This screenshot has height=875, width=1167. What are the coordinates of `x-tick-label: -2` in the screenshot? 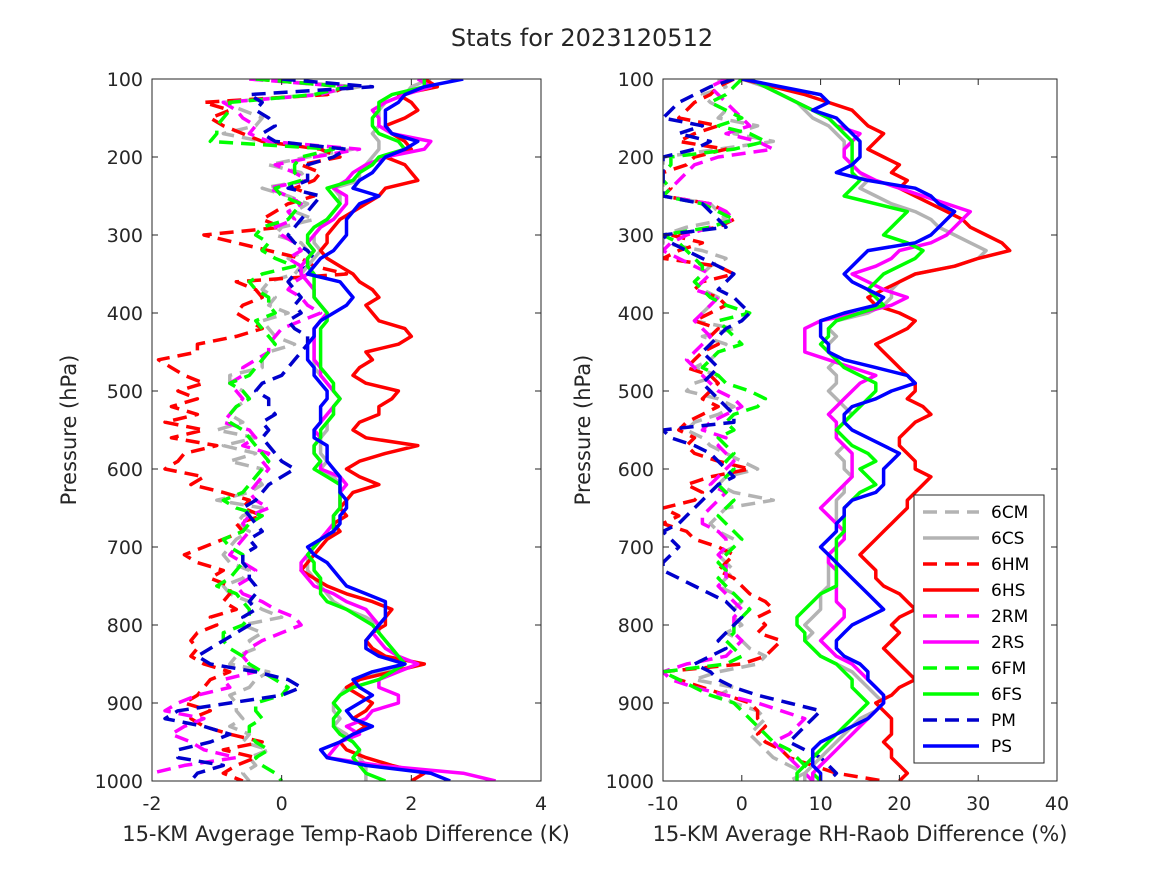 It's located at (152, 804).